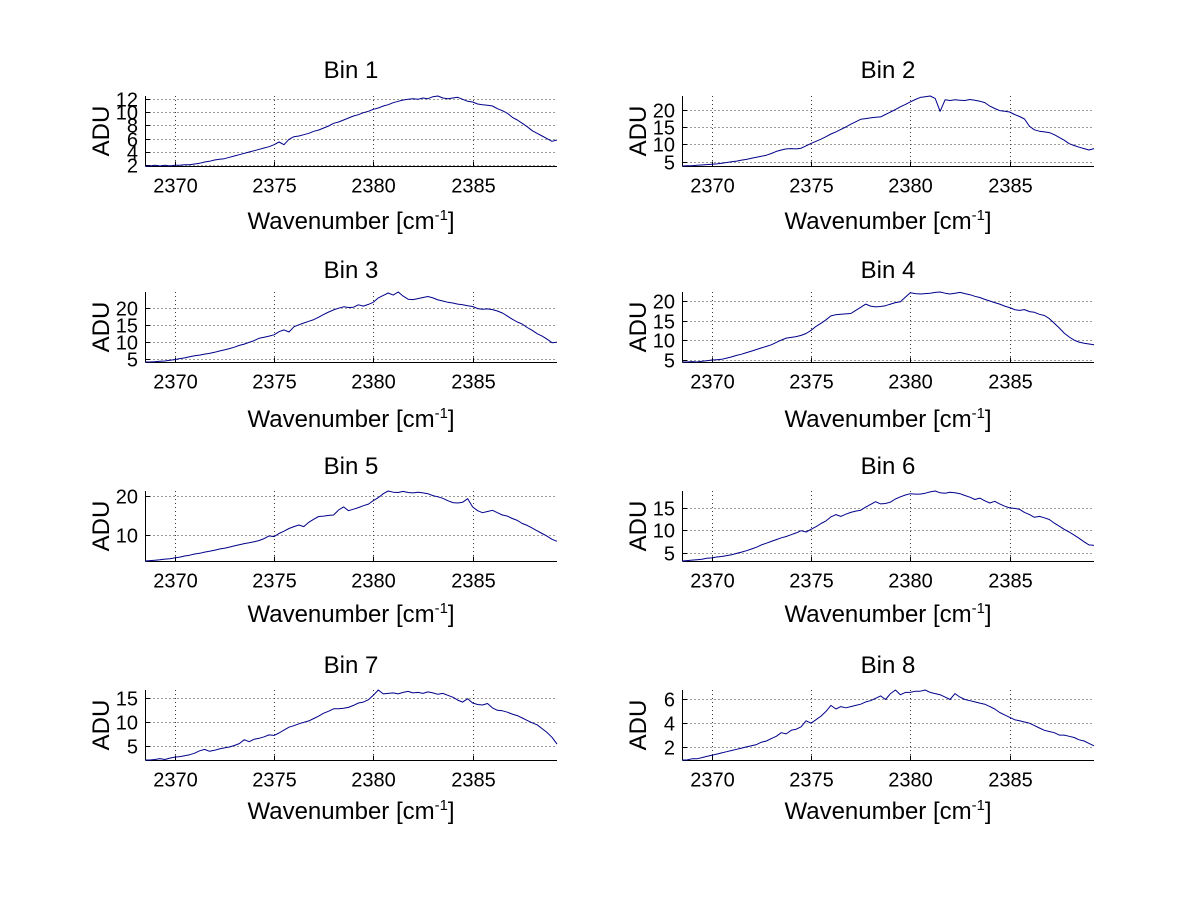 The height and width of the screenshot is (901, 1200). Describe the element at coordinates (351, 70) in the screenshot. I see `subplot-title-bin-1: Bin 1` at that location.